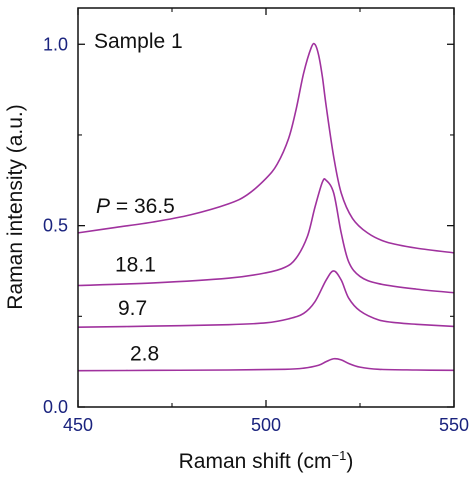 The image size is (474, 479). What do you see at coordinates (132, 308) in the screenshot?
I see `series-label-1: 9.7` at bounding box center [132, 308].